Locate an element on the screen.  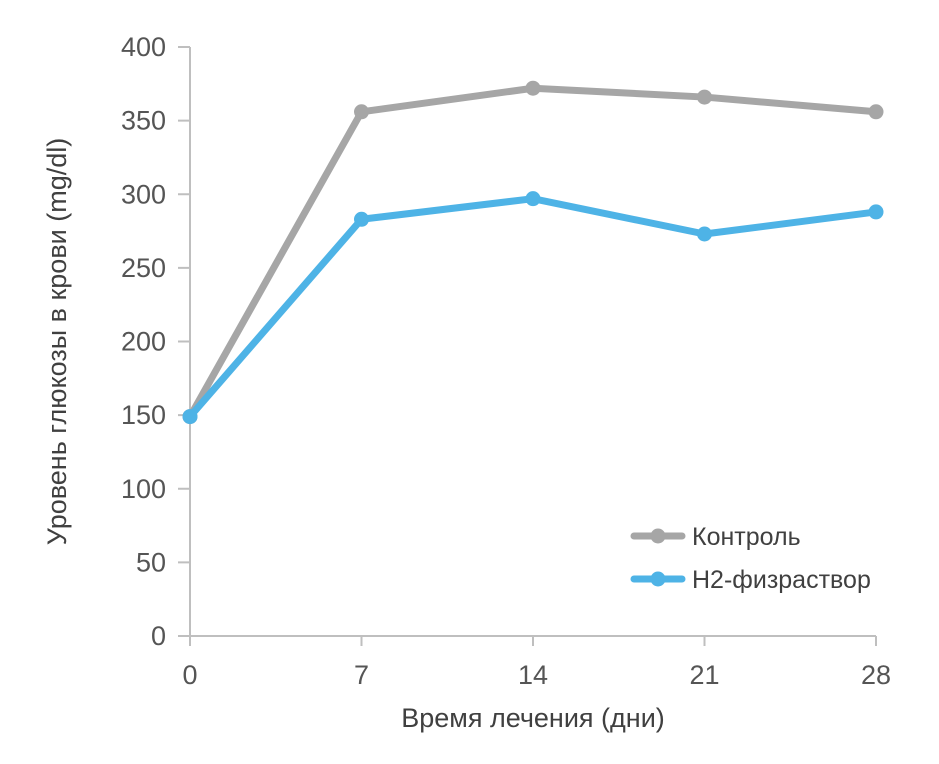
y-tick-label: 400 is located at coordinates (143, 47).